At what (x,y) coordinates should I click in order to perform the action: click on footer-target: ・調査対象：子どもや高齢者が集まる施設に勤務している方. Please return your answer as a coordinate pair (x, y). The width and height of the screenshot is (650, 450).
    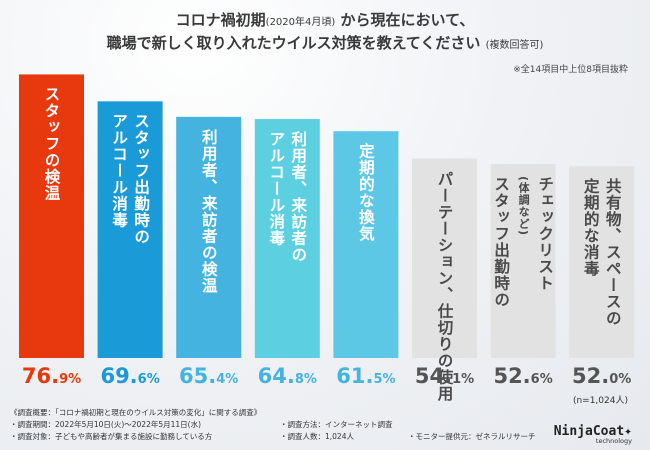
    Looking at the image, I should click on (111, 436).